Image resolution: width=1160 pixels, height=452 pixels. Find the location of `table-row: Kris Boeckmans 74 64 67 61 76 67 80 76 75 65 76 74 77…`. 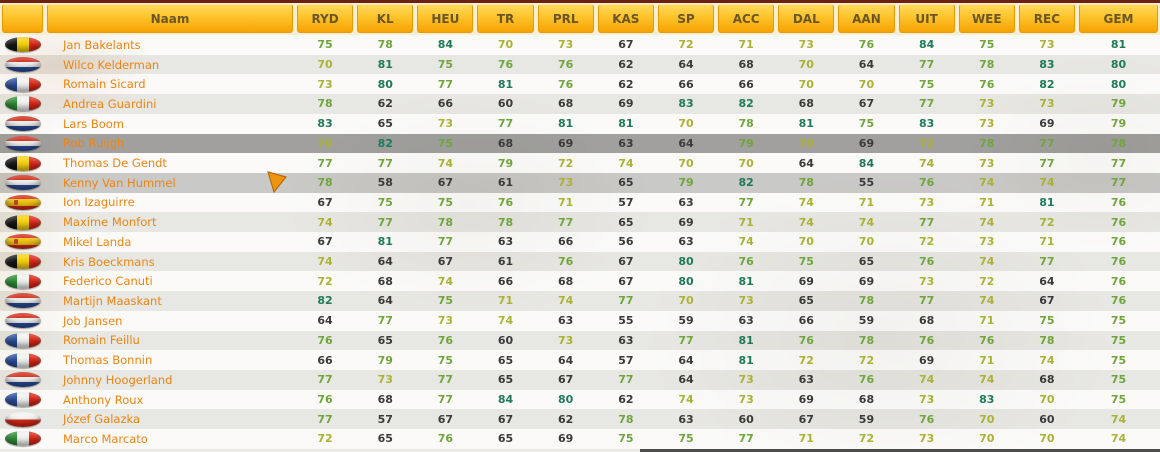

table-row: Kris Boeckmans 74 64 67 61 76 67 80 76 75 65 76 74 77… is located at coordinates (580, 261).